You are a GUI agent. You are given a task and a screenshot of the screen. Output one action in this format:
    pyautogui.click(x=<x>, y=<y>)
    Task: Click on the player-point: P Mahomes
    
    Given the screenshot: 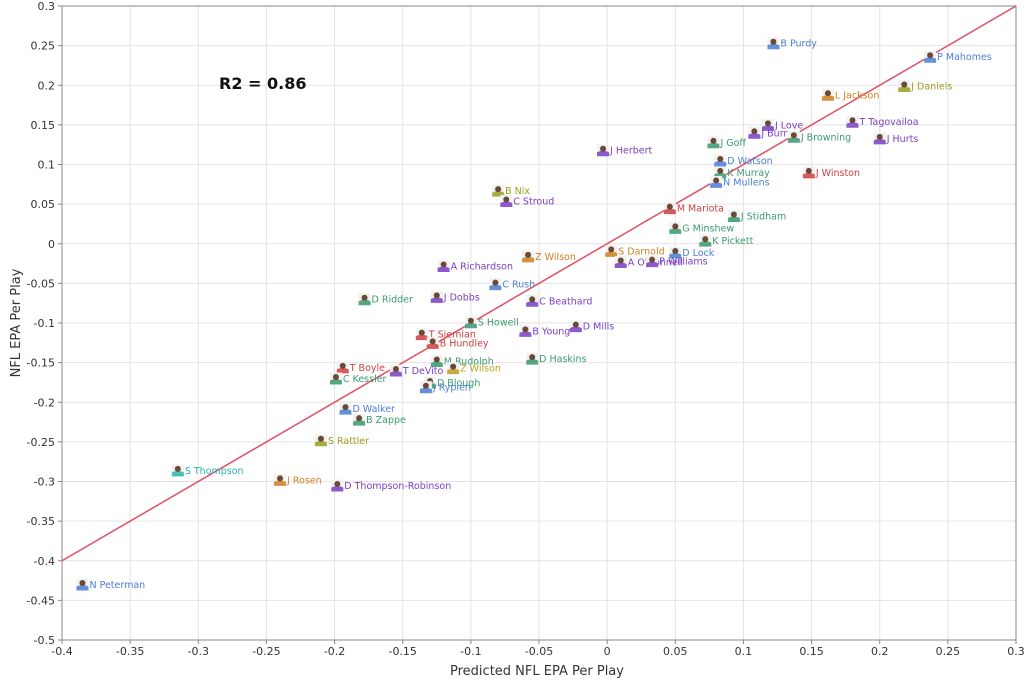 What is the action you would take?
    pyautogui.click(x=958, y=56)
    